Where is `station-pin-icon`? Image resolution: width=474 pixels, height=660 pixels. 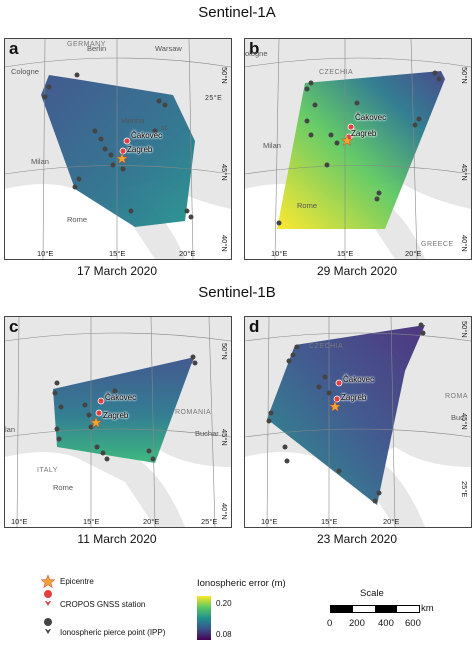 station-pin-icon is located at coordinates (48, 598).